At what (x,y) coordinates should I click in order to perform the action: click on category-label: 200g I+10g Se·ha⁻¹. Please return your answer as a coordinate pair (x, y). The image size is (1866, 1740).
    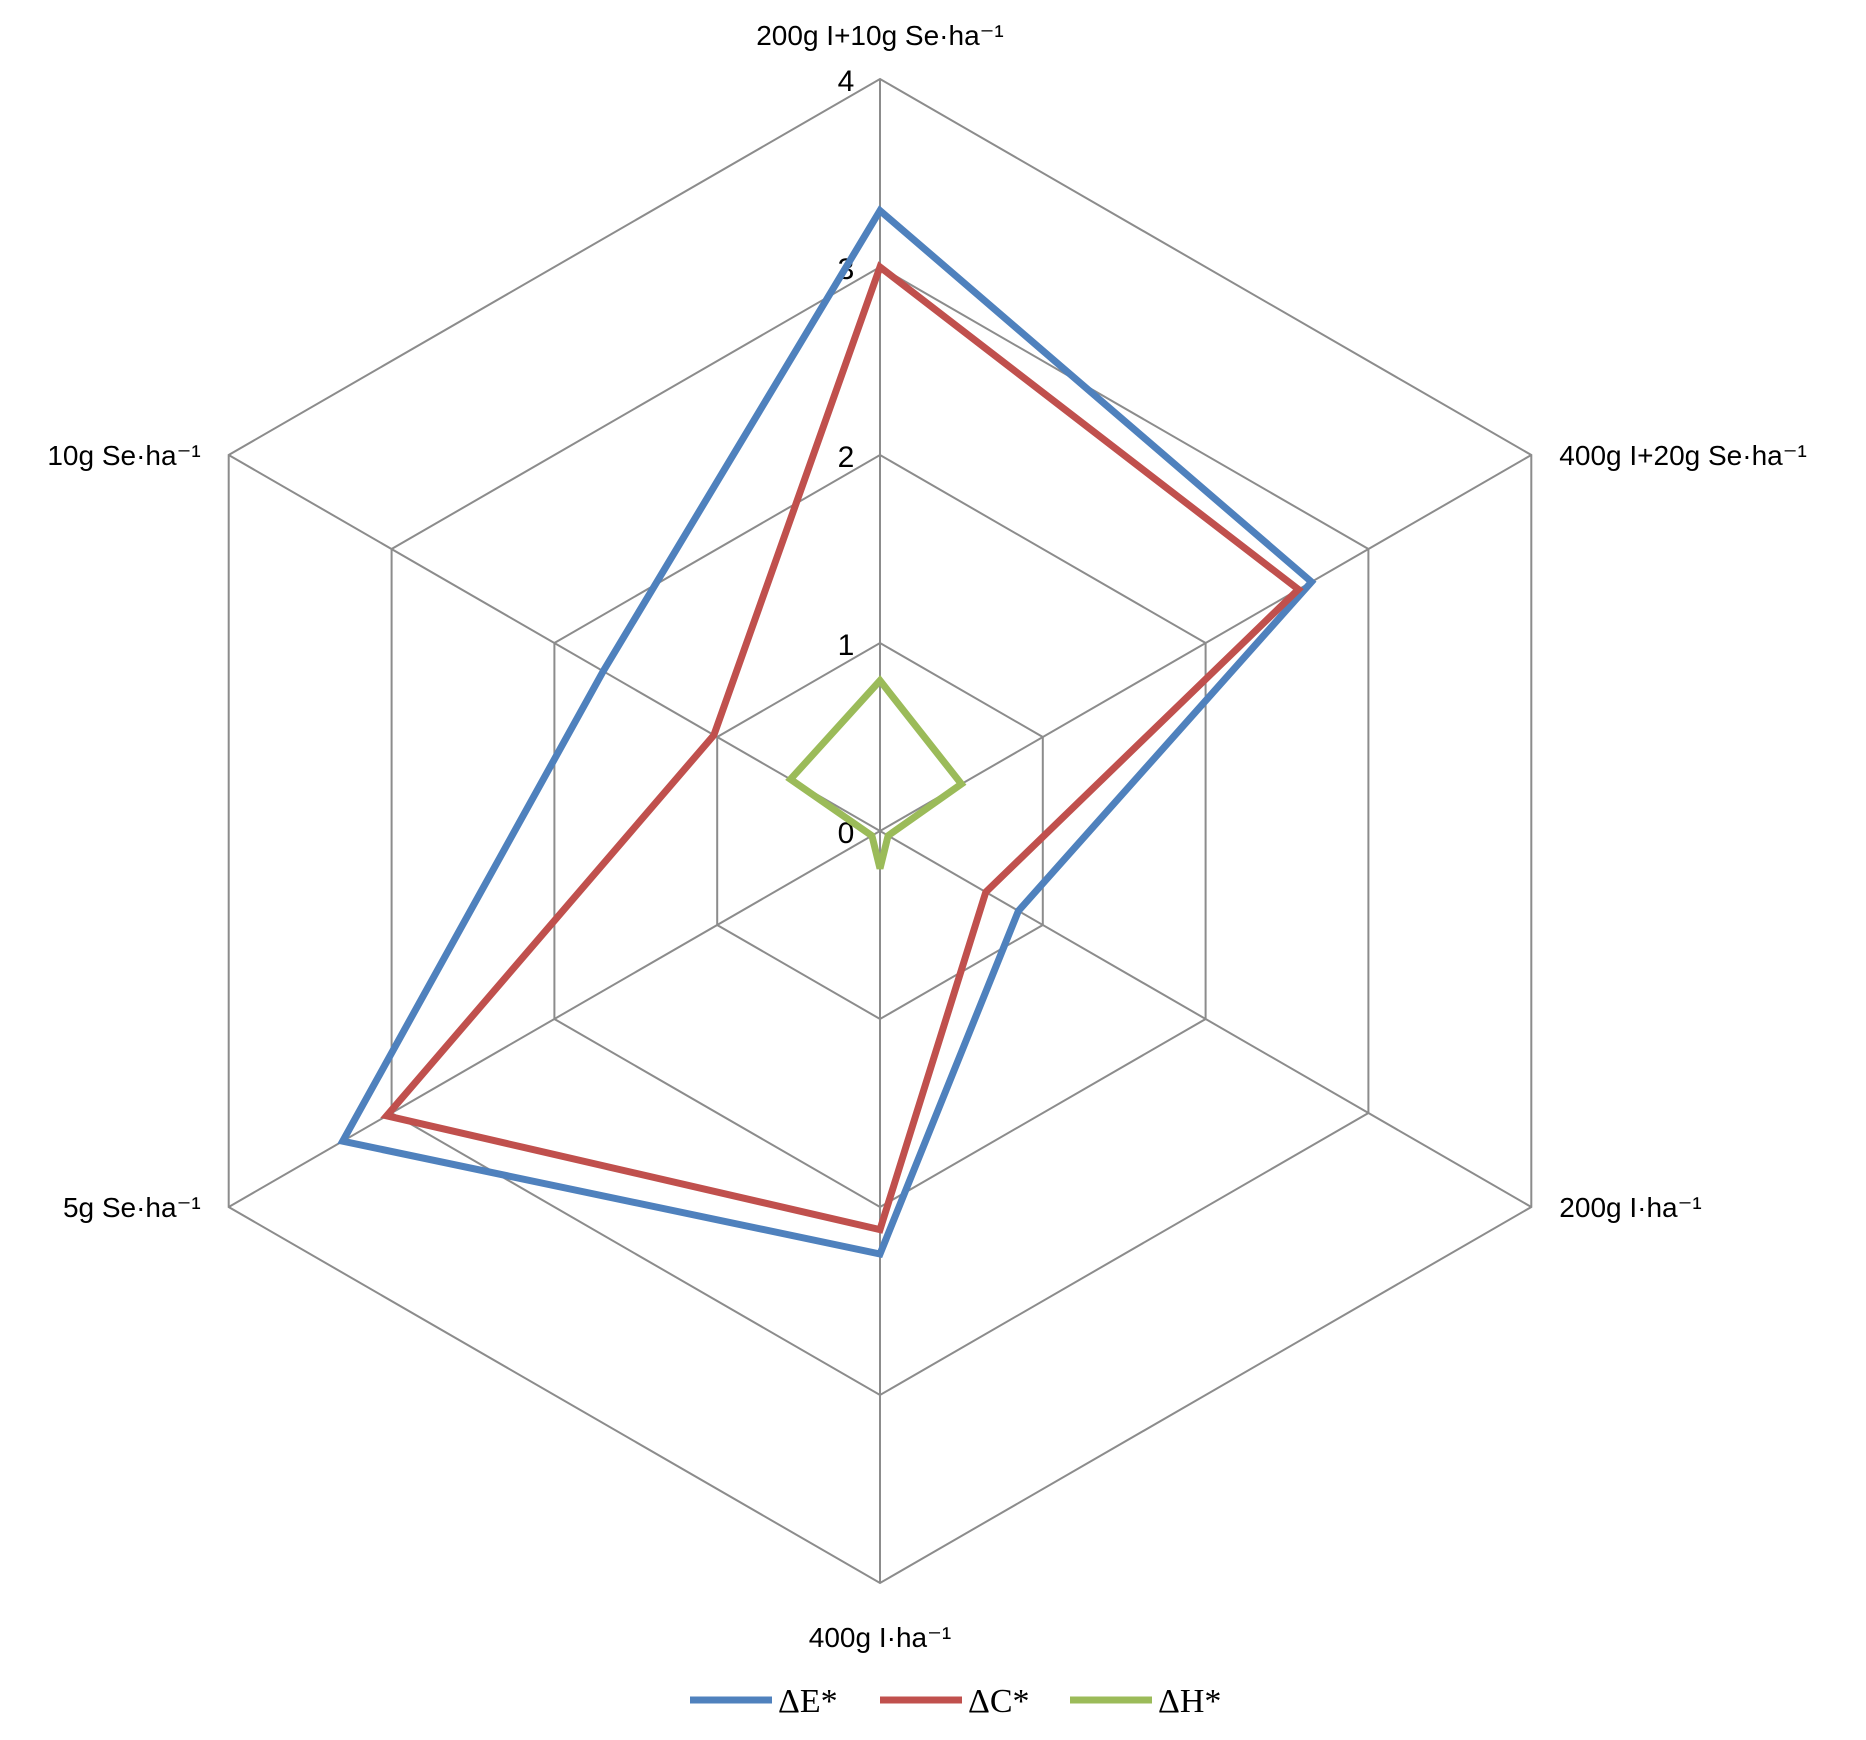
    Looking at the image, I should click on (880, 35).